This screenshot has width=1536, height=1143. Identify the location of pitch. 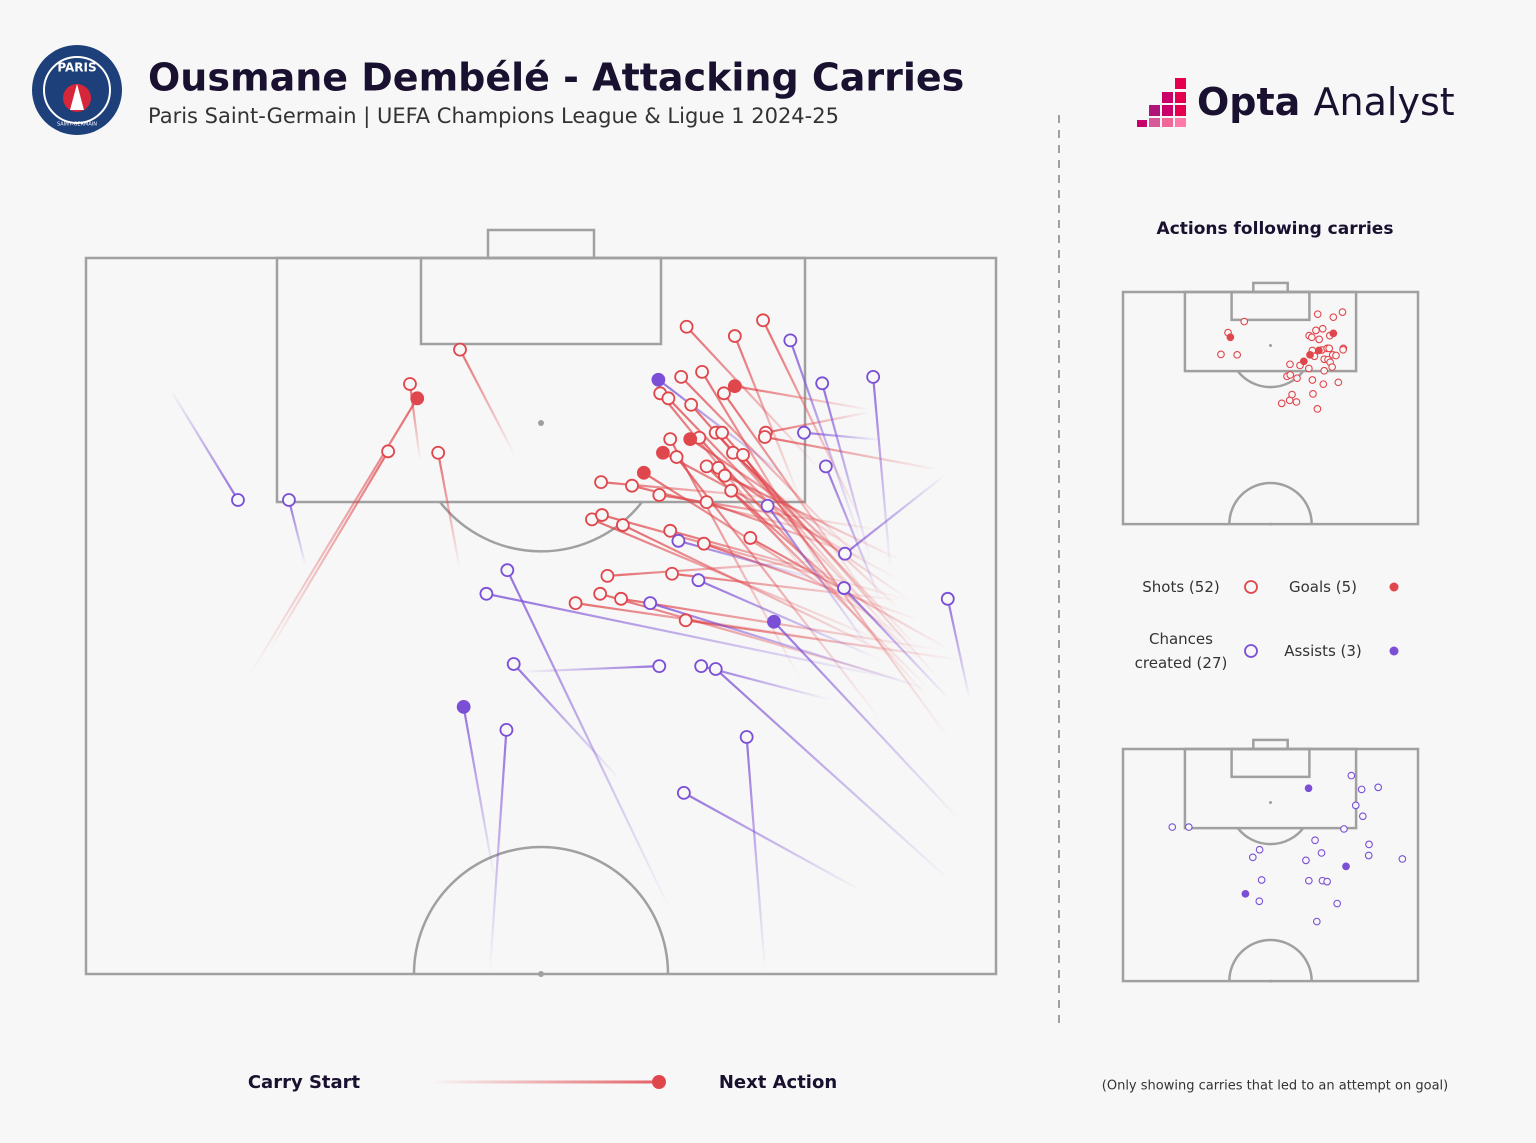
(1270, 860).